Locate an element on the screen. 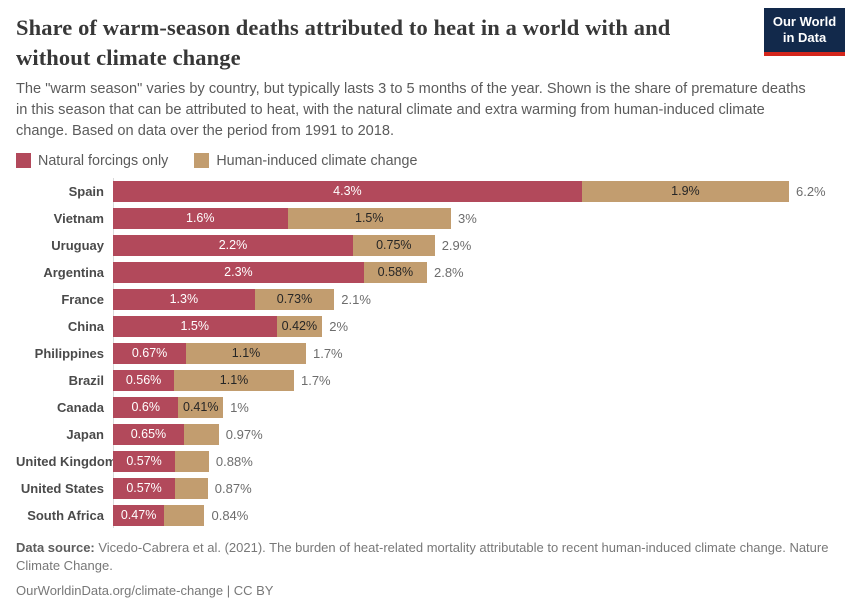  bar-track: 4.3% 1.9% is located at coordinates (451, 191).